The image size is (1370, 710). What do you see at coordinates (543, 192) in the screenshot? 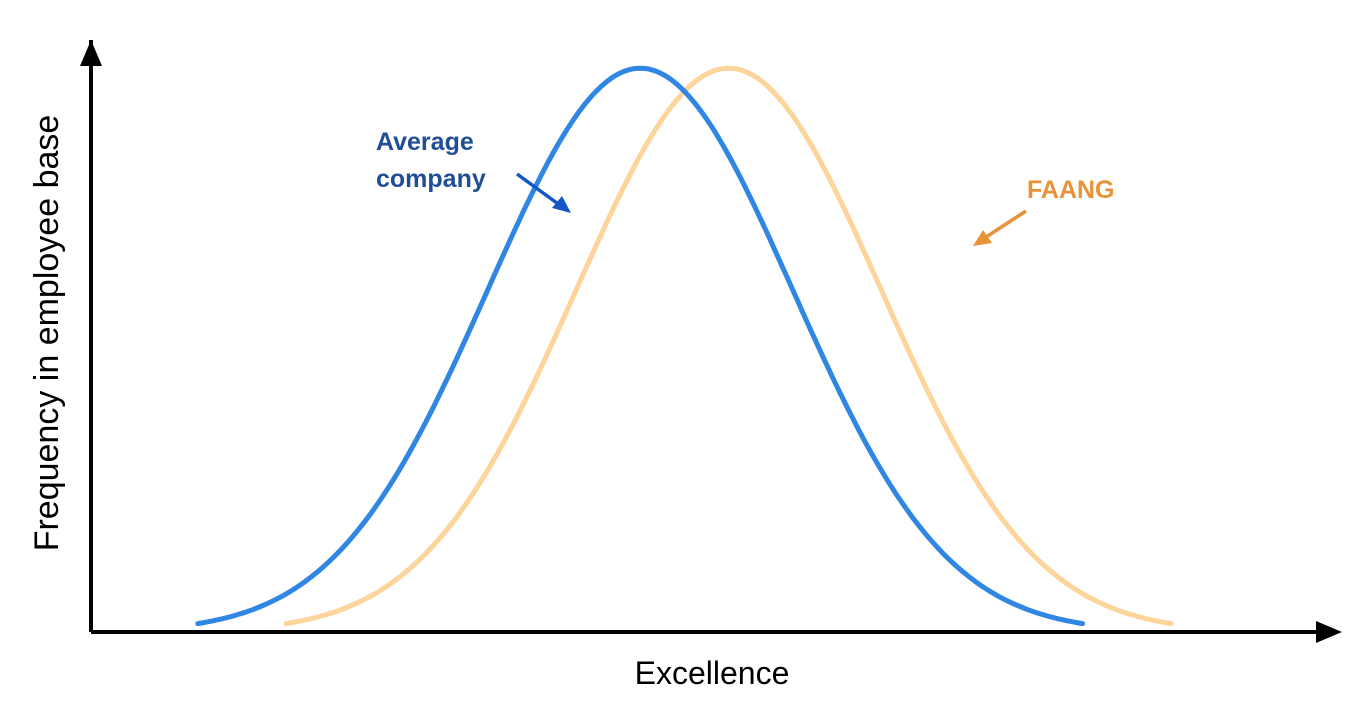
I see `annotation-average-company-arrow` at bounding box center [543, 192].